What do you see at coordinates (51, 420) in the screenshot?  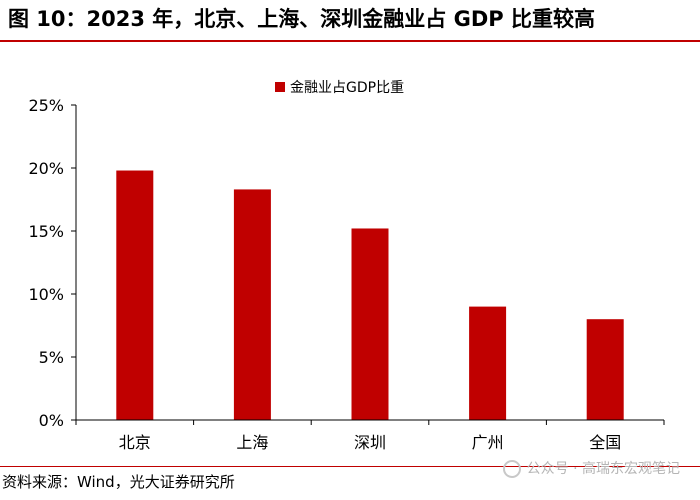 I see `y-tick-label: 0%` at bounding box center [51, 420].